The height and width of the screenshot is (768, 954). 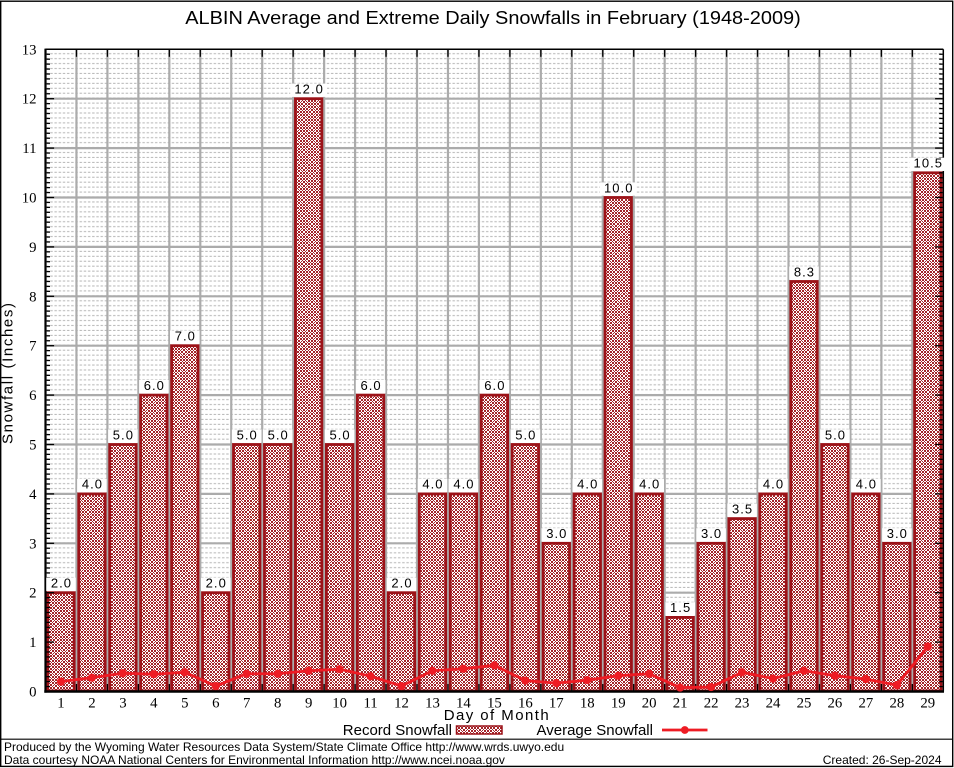 I want to click on svg-text: 16, so click(x=525, y=704).